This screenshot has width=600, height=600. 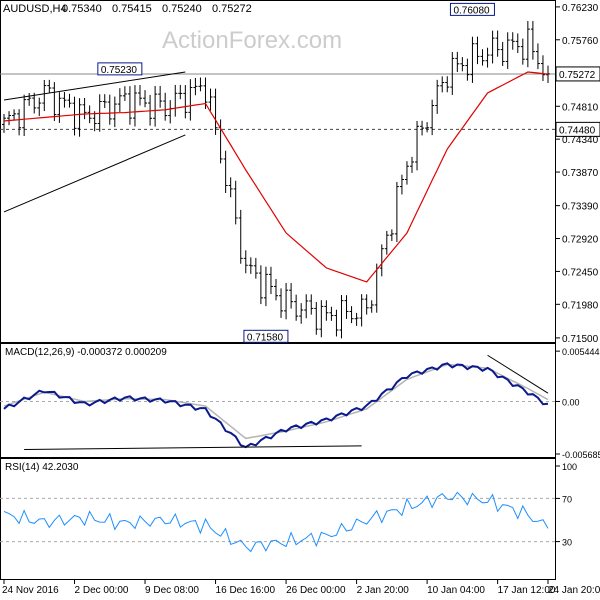 What do you see at coordinates (276, 405) in the screenshot?
I see `macd-line` at bounding box center [276, 405].